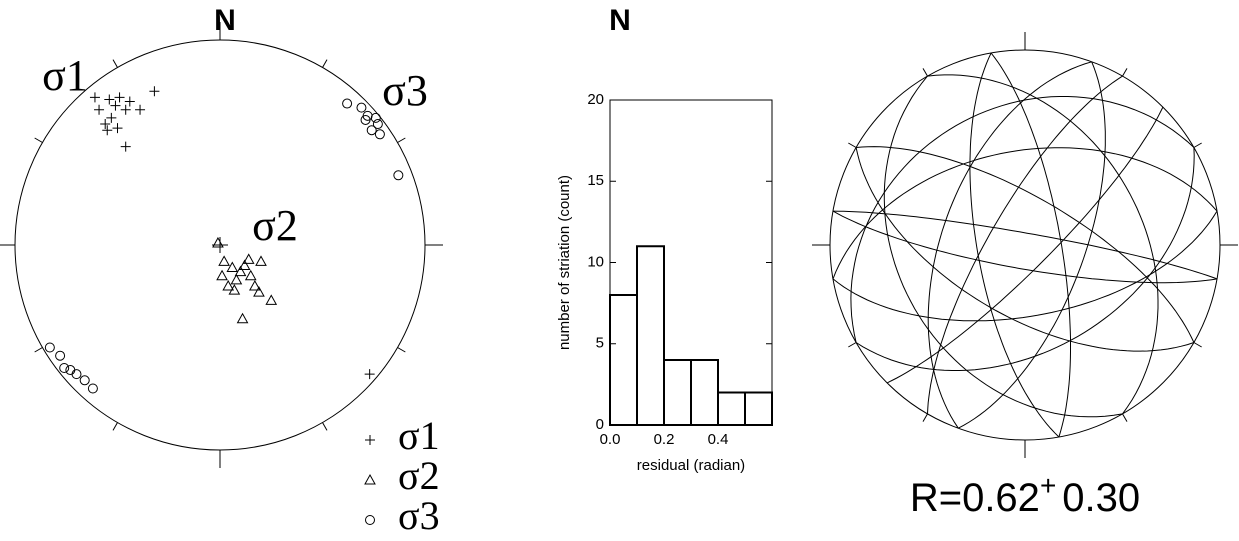  I want to click on x-tick-label: 0.2, so click(664, 439).